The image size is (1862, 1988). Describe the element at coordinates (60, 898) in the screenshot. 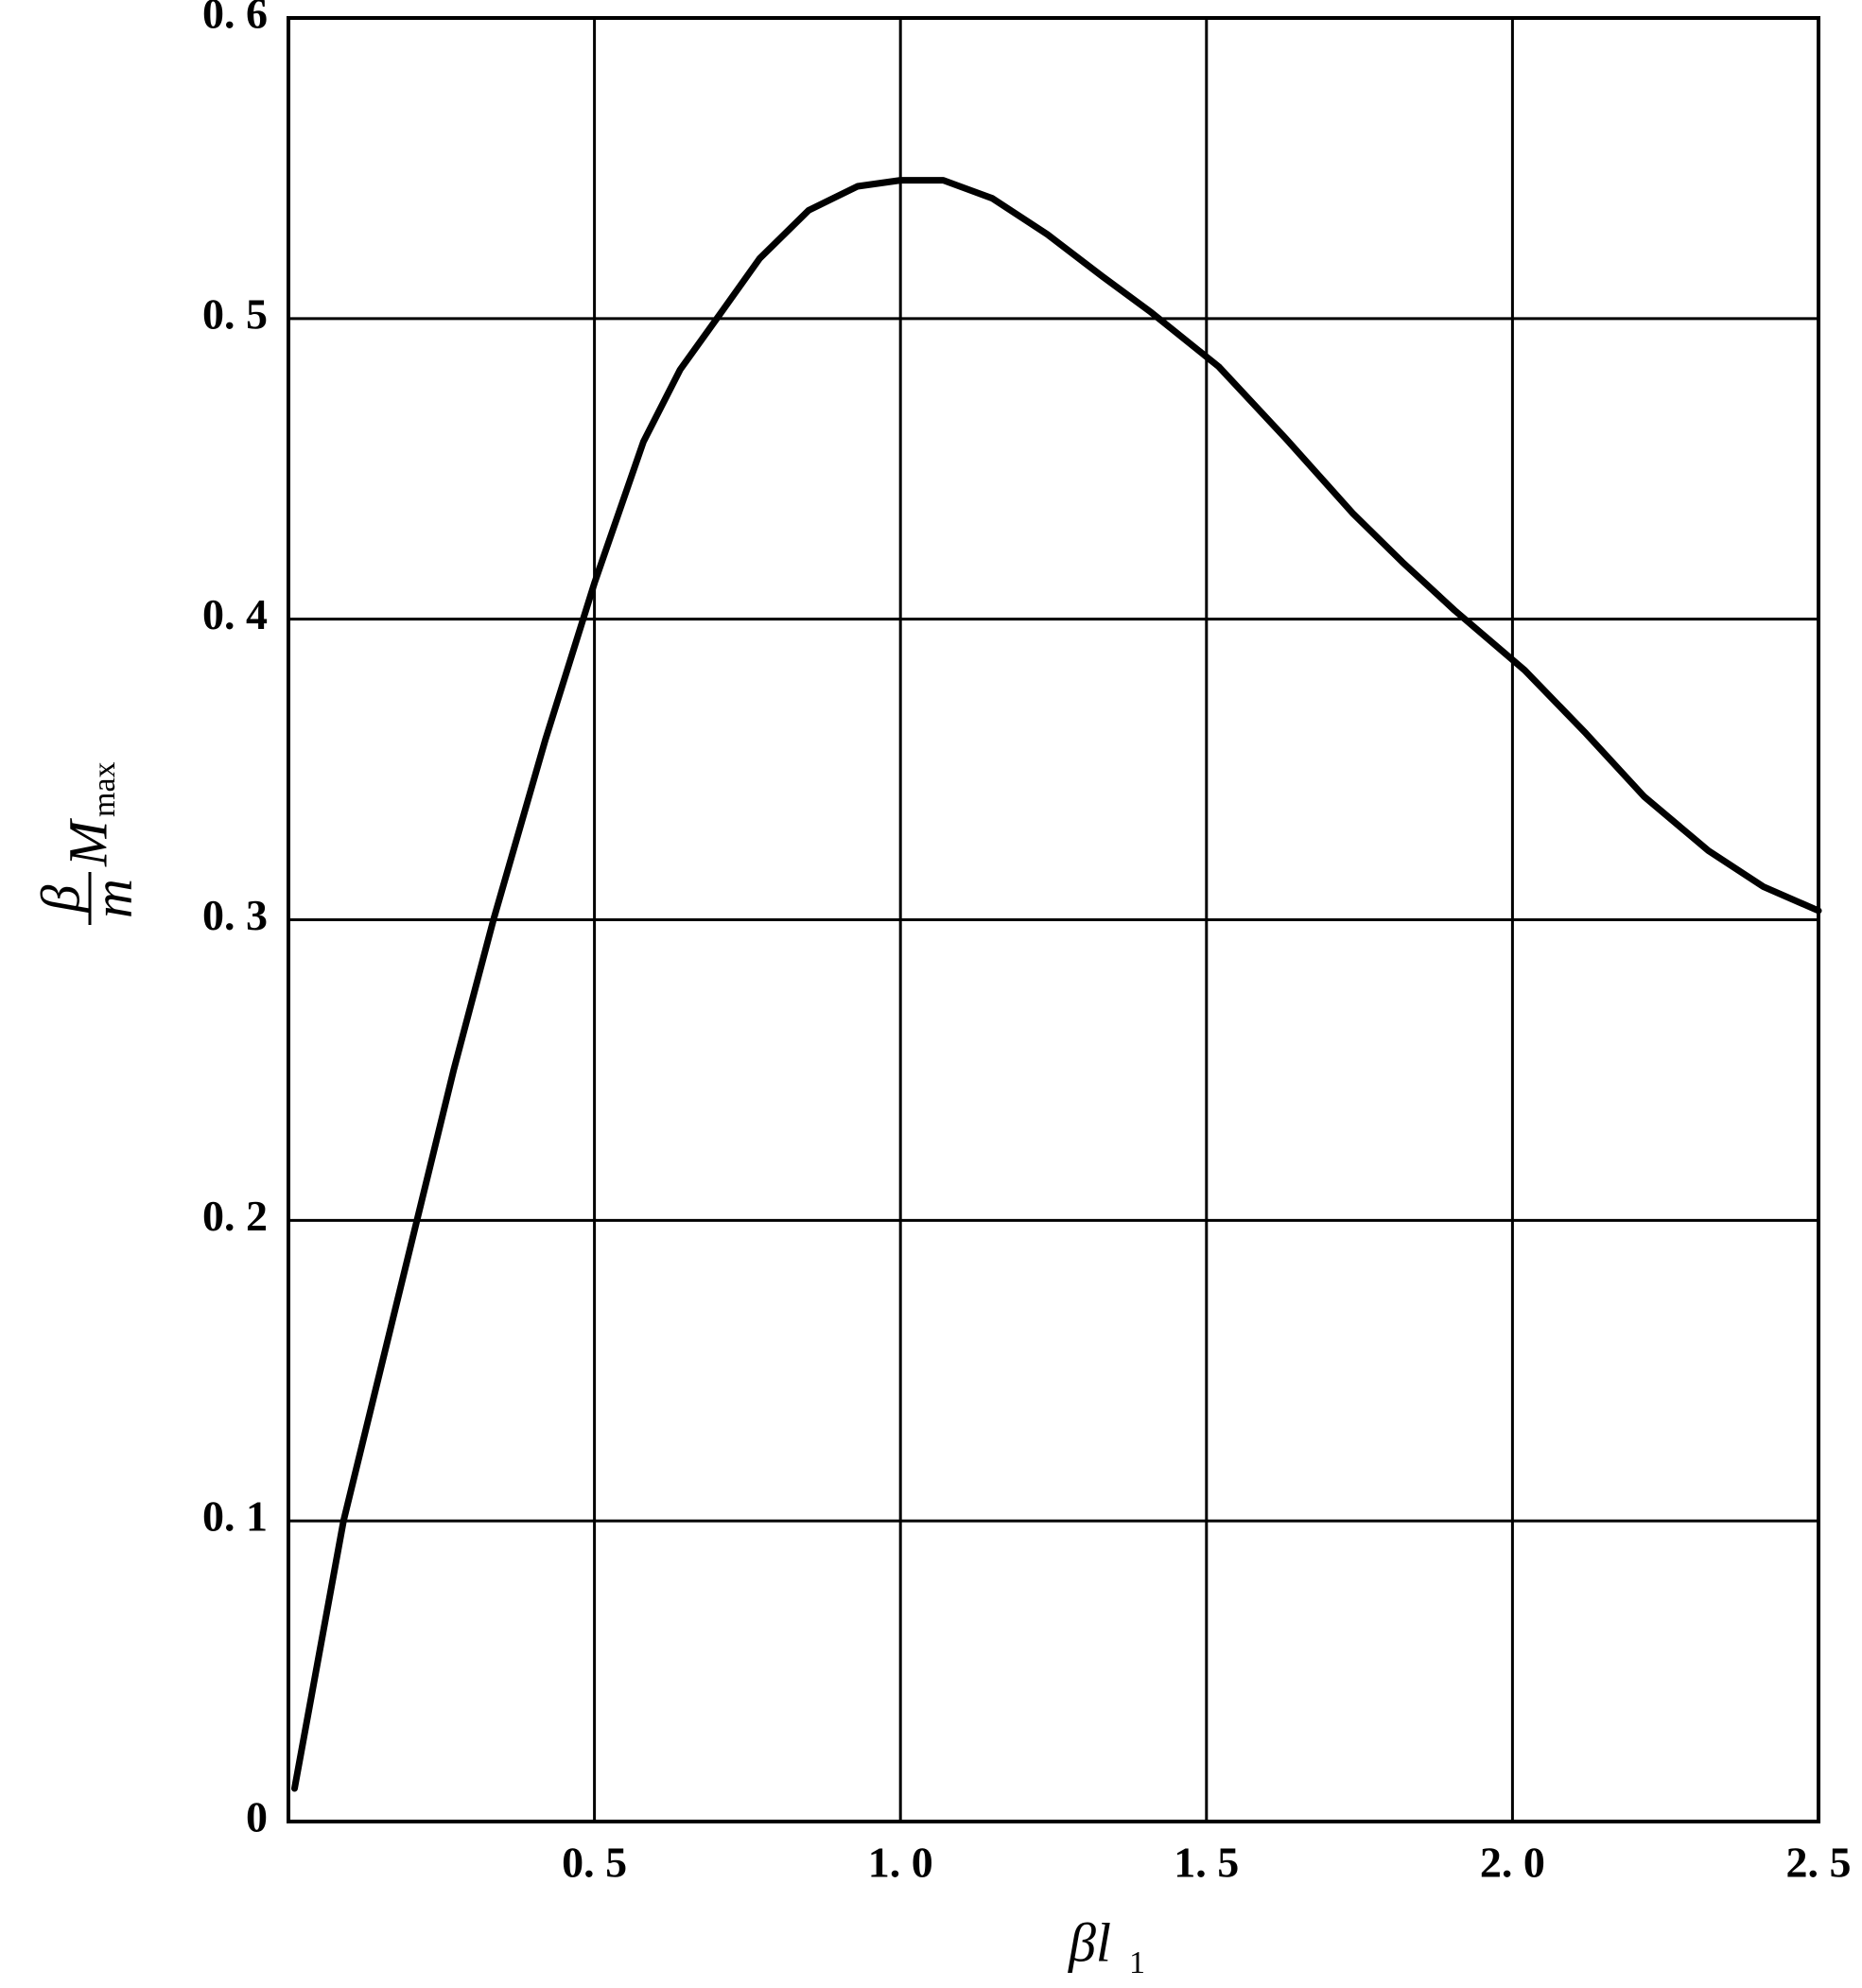

I see `y-label-numerator: β` at that location.